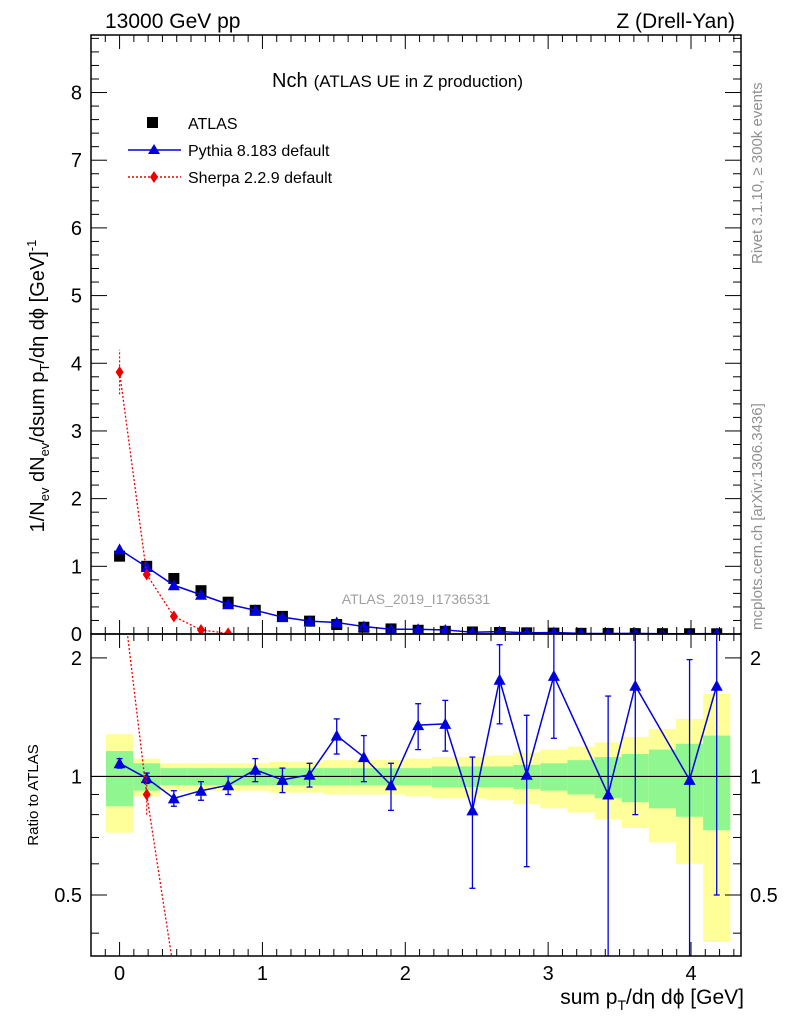  What do you see at coordinates (76, 567) in the screenshot?
I see `y-tick-label: 1` at bounding box center [76, 567].